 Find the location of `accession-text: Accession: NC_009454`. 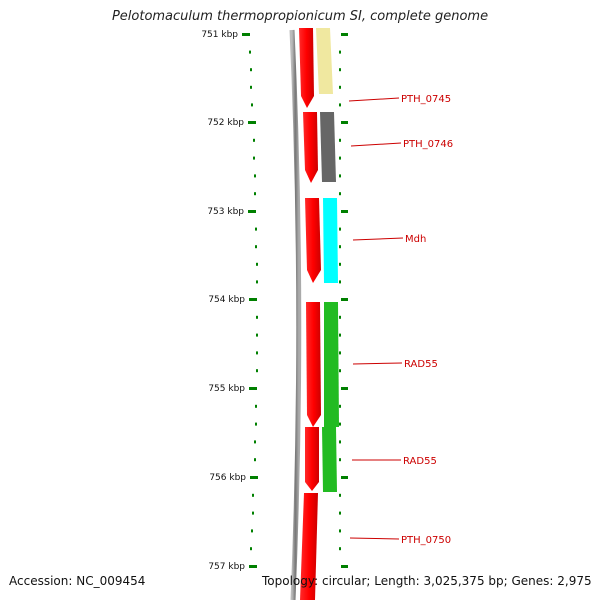

accession-text: Accession: NC_009454 is located at coordinates (77, 581).